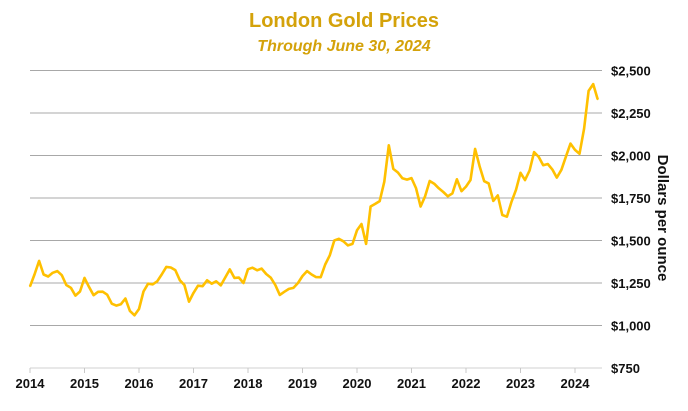  I want to click on y-tick-label: $1,250, so click(631, 283).